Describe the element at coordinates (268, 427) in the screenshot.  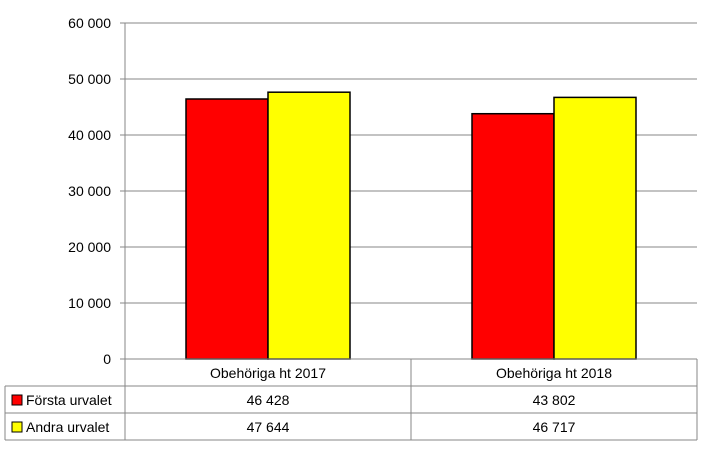
I see `table-value-cell: 47 644` at that location.